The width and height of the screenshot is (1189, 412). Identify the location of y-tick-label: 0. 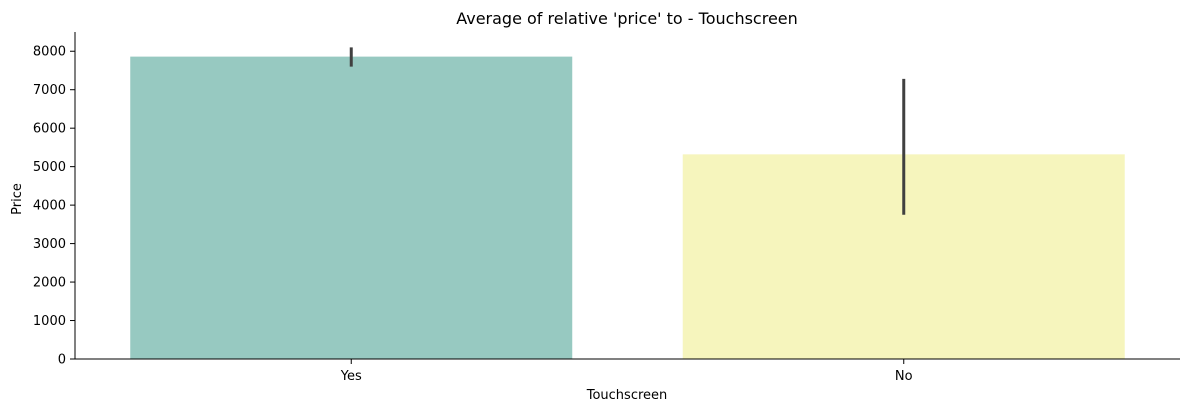
(62, 360).